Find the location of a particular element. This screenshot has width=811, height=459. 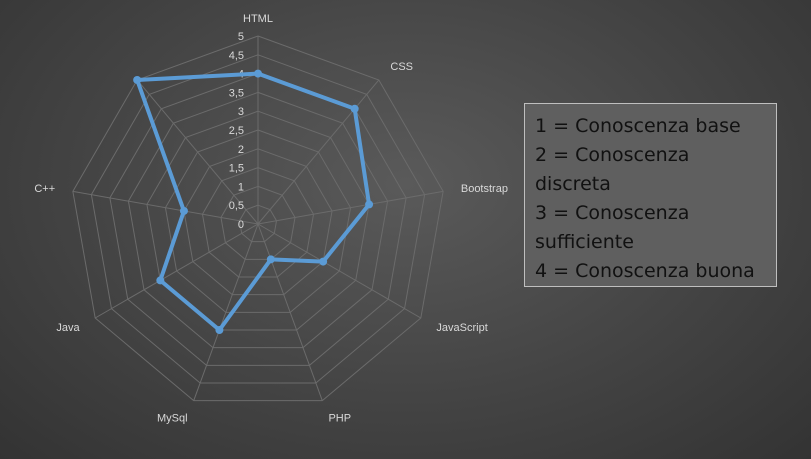

radial-tick-labels: 00,511,522,533,544,55 is located at coordinates (236, 131).